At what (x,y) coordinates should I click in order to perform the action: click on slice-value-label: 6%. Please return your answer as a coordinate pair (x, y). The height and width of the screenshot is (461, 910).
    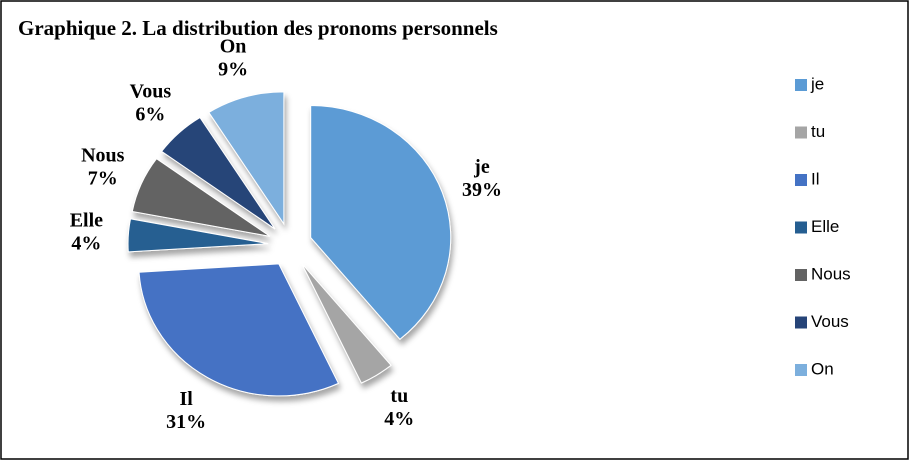
    Looking at the image, I should click on (150, 114).